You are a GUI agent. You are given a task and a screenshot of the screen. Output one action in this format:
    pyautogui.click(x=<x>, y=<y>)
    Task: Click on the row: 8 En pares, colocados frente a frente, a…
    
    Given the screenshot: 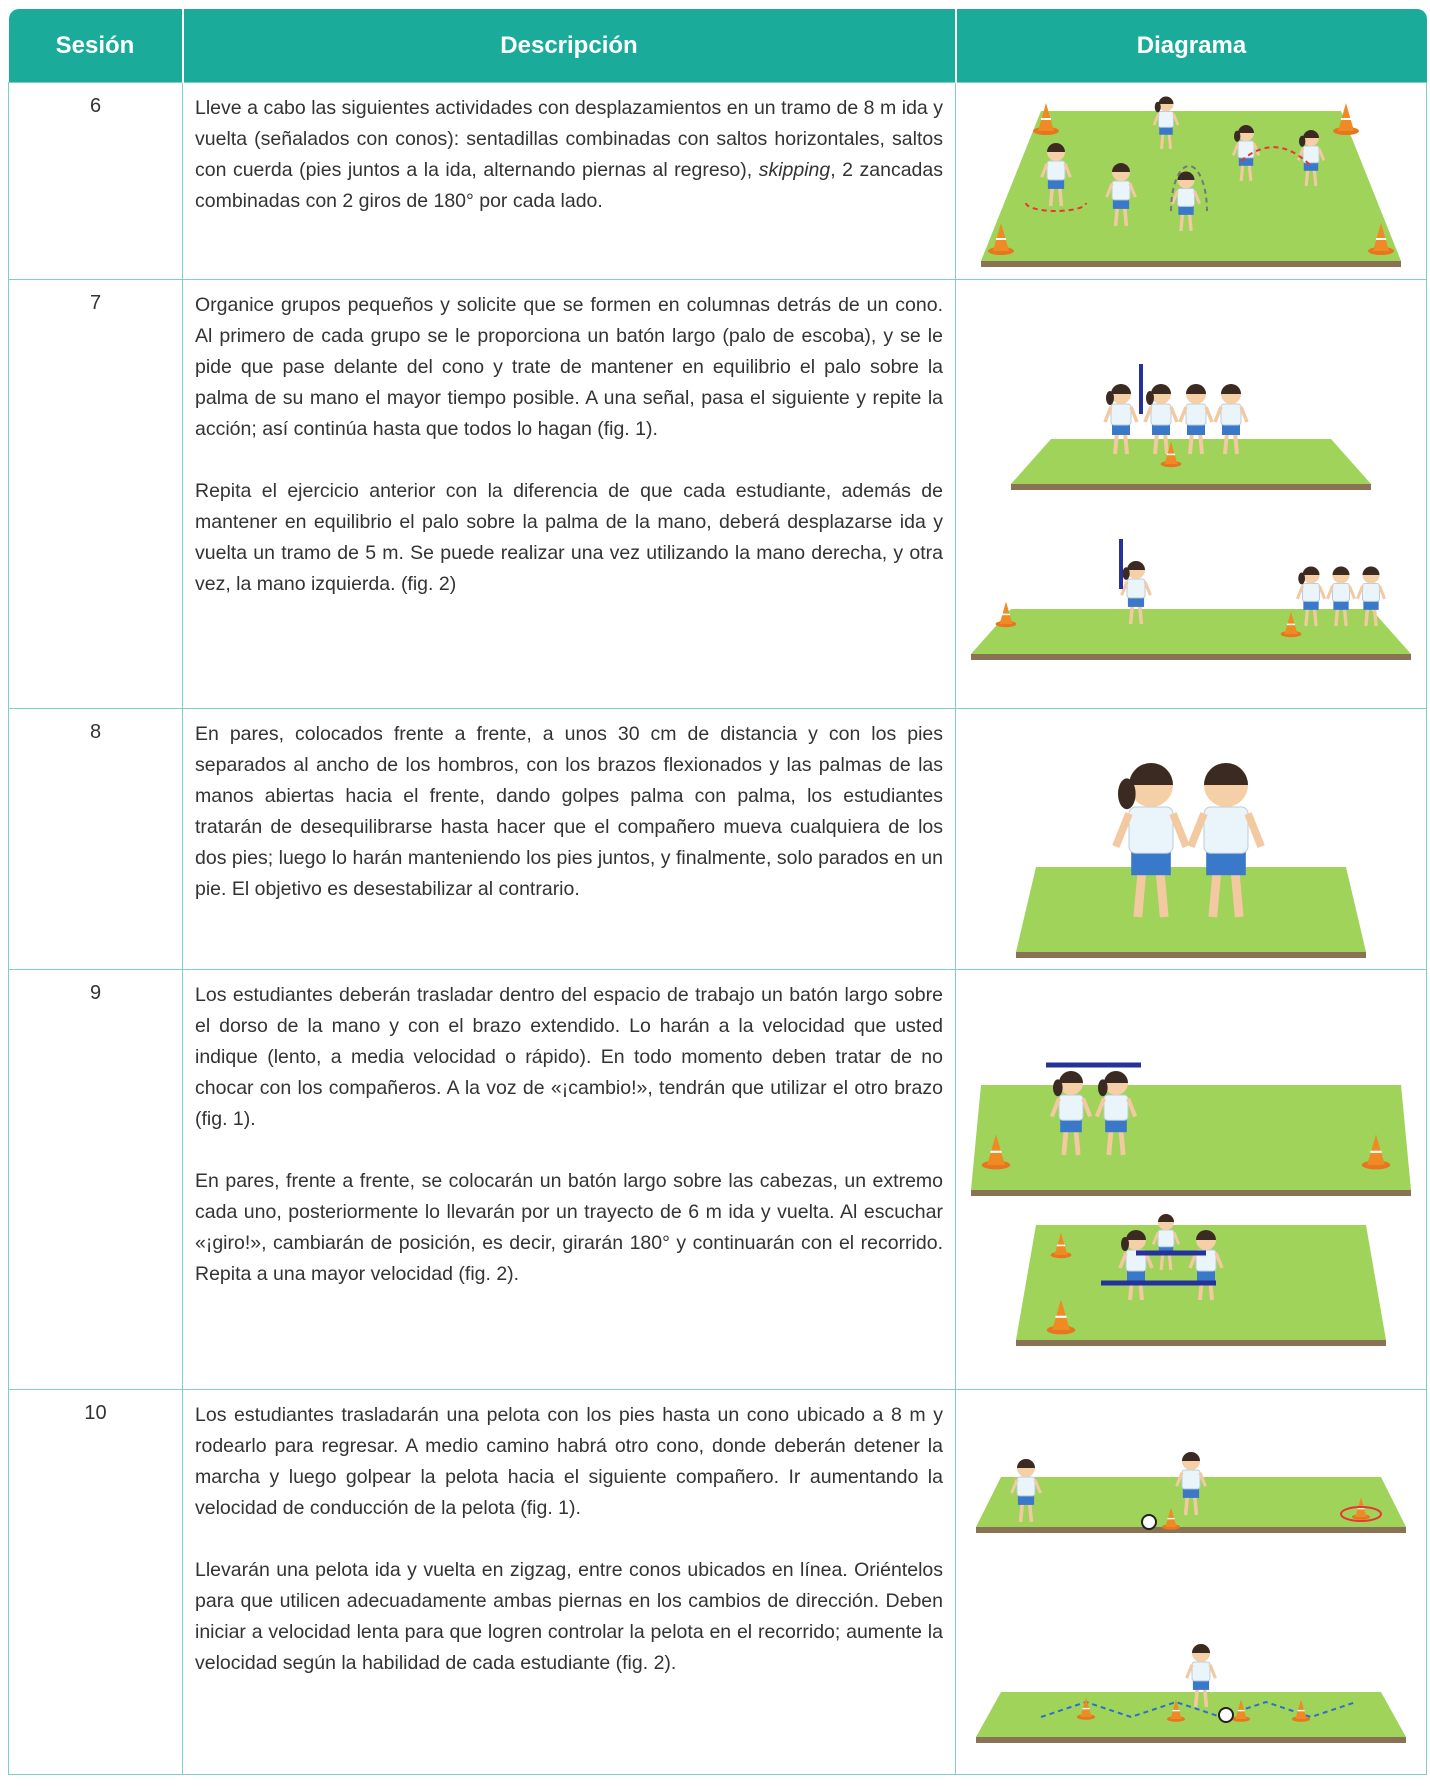 What is the action you would take?
    pyautogui.click(x=717, y=839)
    